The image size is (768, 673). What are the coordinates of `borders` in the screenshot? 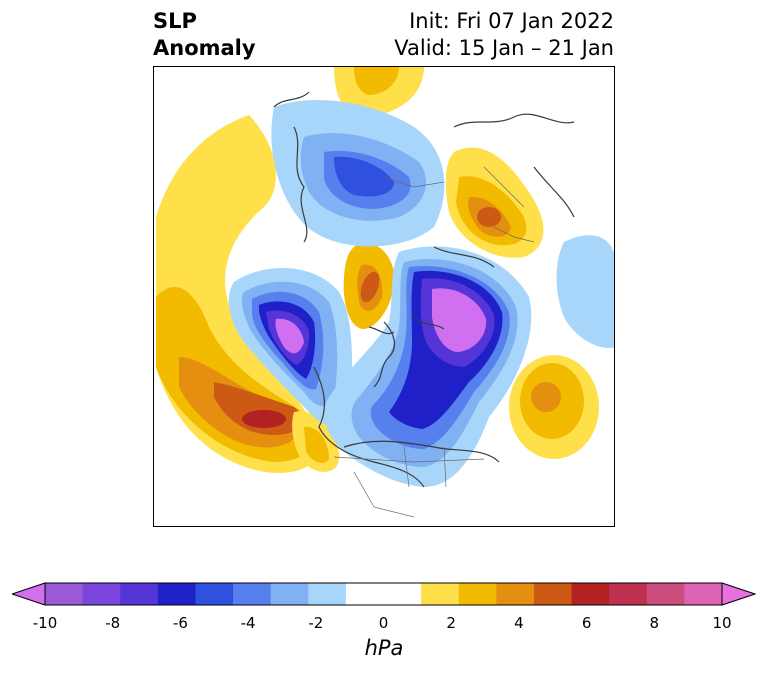 It's located at (434, 342).